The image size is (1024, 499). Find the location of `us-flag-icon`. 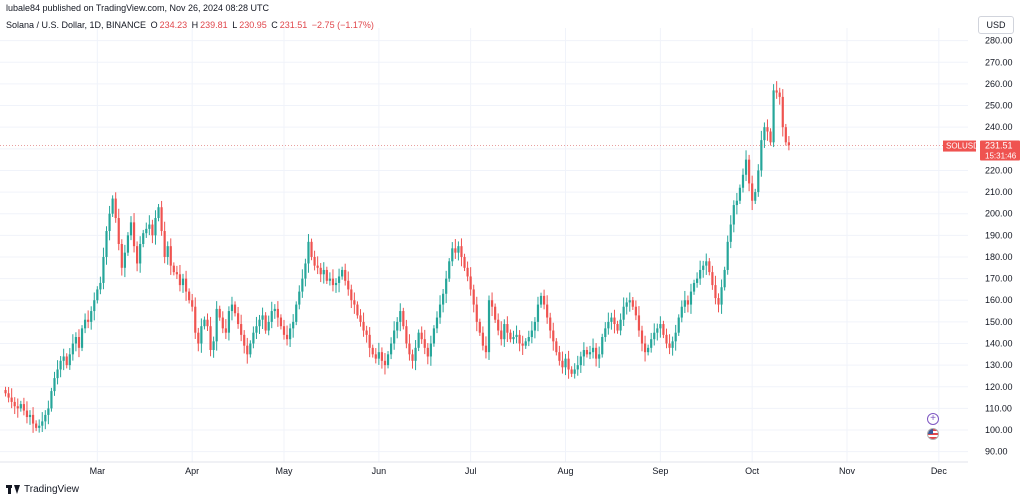

us-flag-icon is located at coordinates (933, 434).